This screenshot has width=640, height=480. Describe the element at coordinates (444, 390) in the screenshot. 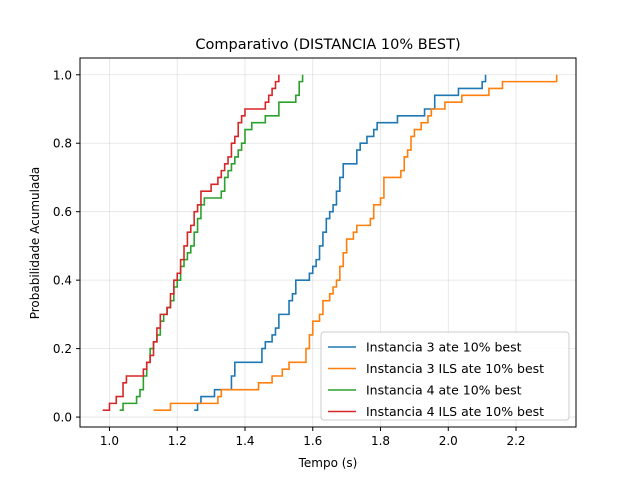

I see `legend-label-3: Instancia 4 ate 10% best` at that location.